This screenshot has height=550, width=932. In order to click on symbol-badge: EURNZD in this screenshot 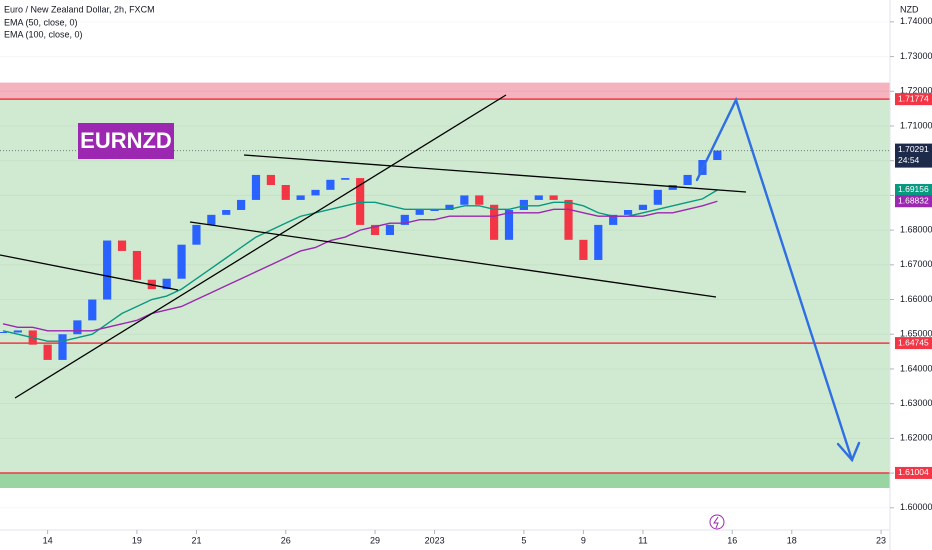, I will do `click(126, 140)`.